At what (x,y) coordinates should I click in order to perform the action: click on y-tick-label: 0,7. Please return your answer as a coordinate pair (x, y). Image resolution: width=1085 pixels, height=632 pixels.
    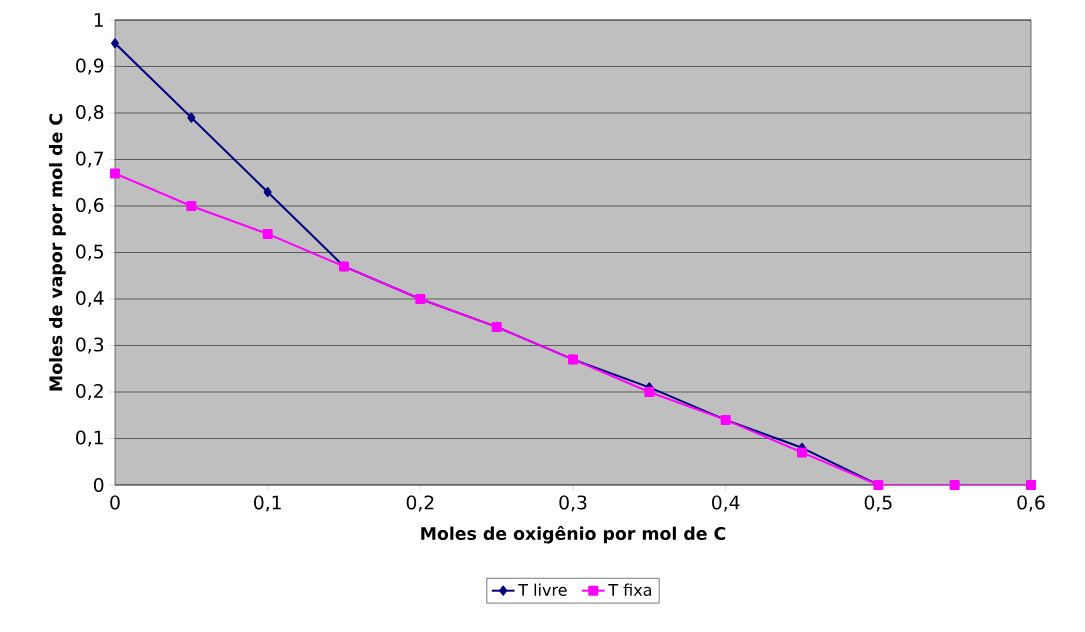
    Looking at the image, I should click on (90, 159).